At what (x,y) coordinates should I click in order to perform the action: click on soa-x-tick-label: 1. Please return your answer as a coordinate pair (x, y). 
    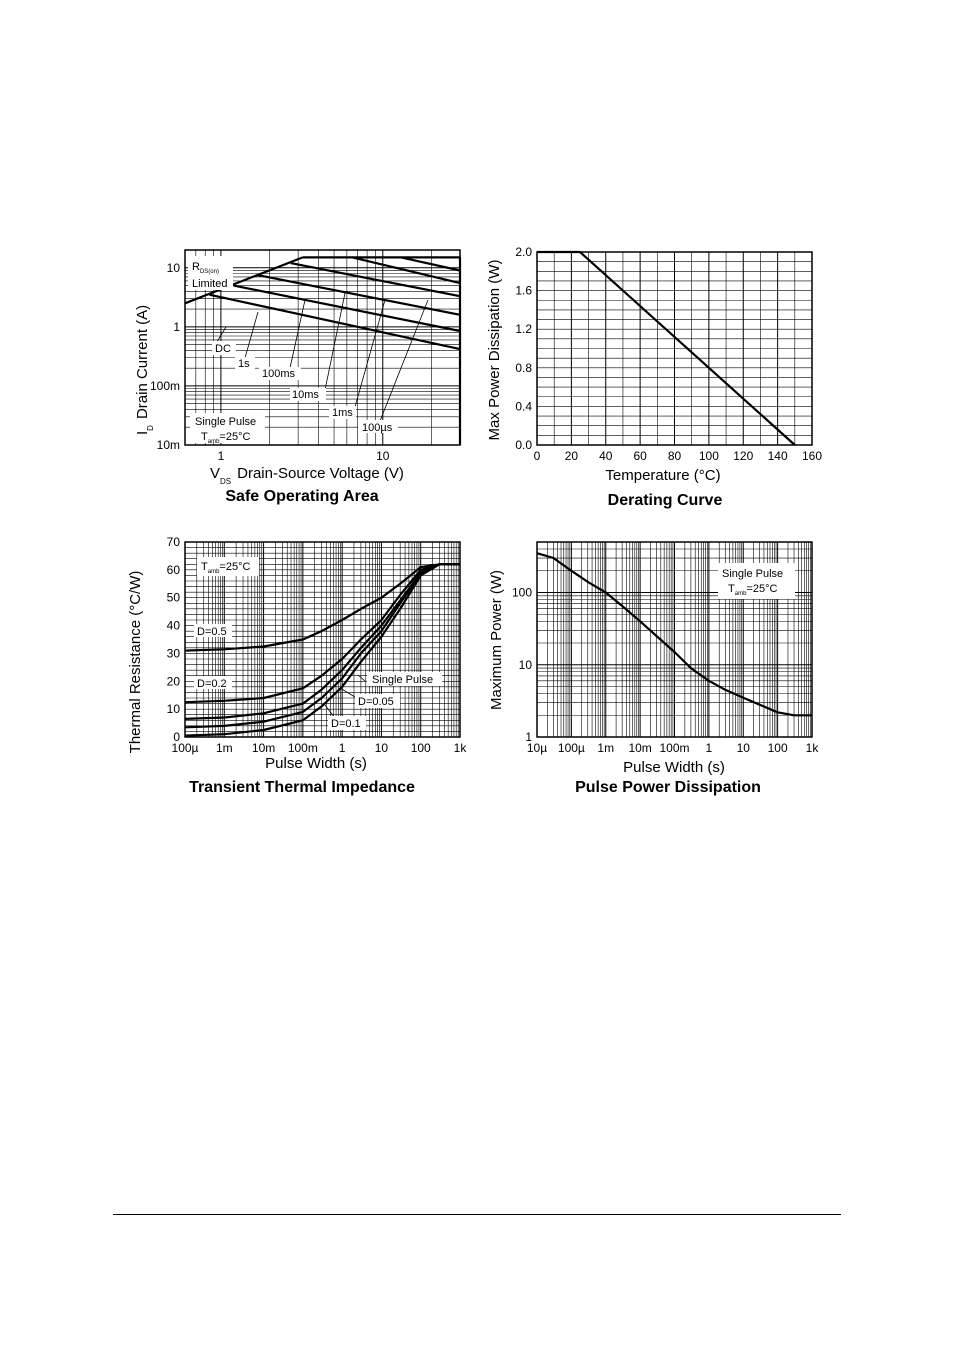
    Looking at the image, I should click on (221, 456).